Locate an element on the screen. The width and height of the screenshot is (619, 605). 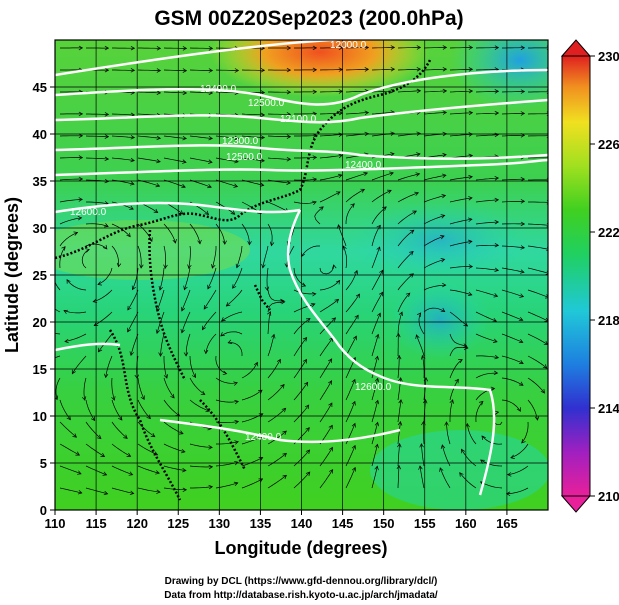
y-tick-label: 35 is located at coordinates (40, 181).